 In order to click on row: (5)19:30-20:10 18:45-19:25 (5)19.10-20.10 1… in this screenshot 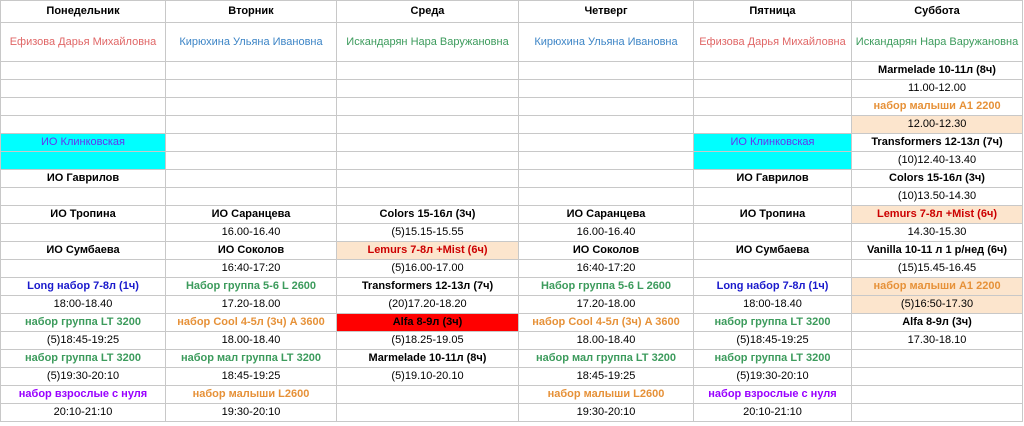, I will do `click(511, 376)`.